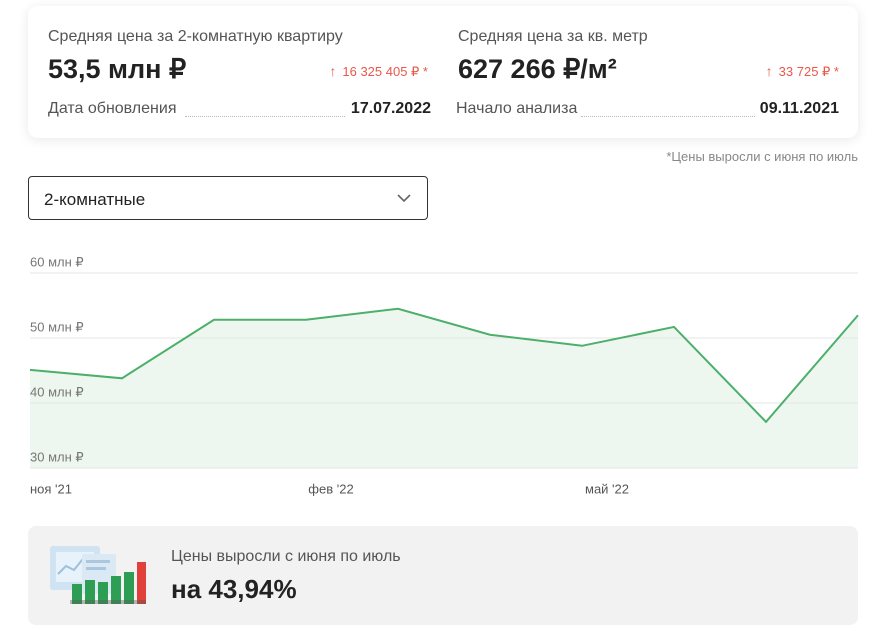 This screenshot has width=880, height=641. What do you see at coordinates (286, 556) in the screenshot?
I see `footer-text: Цены выросли с июня по июль` at bounding box center [286, 556].